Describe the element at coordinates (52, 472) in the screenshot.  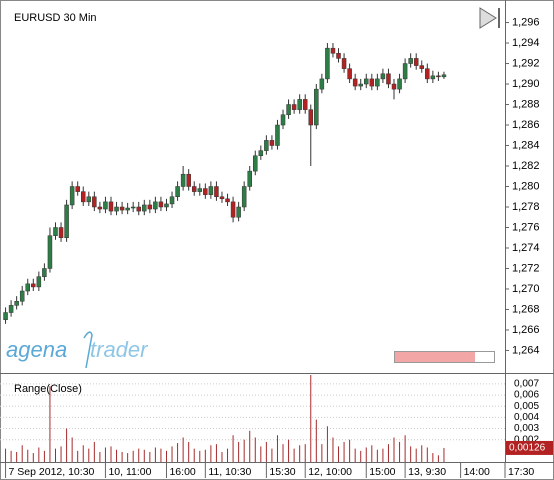
I see `x-tick-label: 7 Sep 2012, 10:30` at that location.